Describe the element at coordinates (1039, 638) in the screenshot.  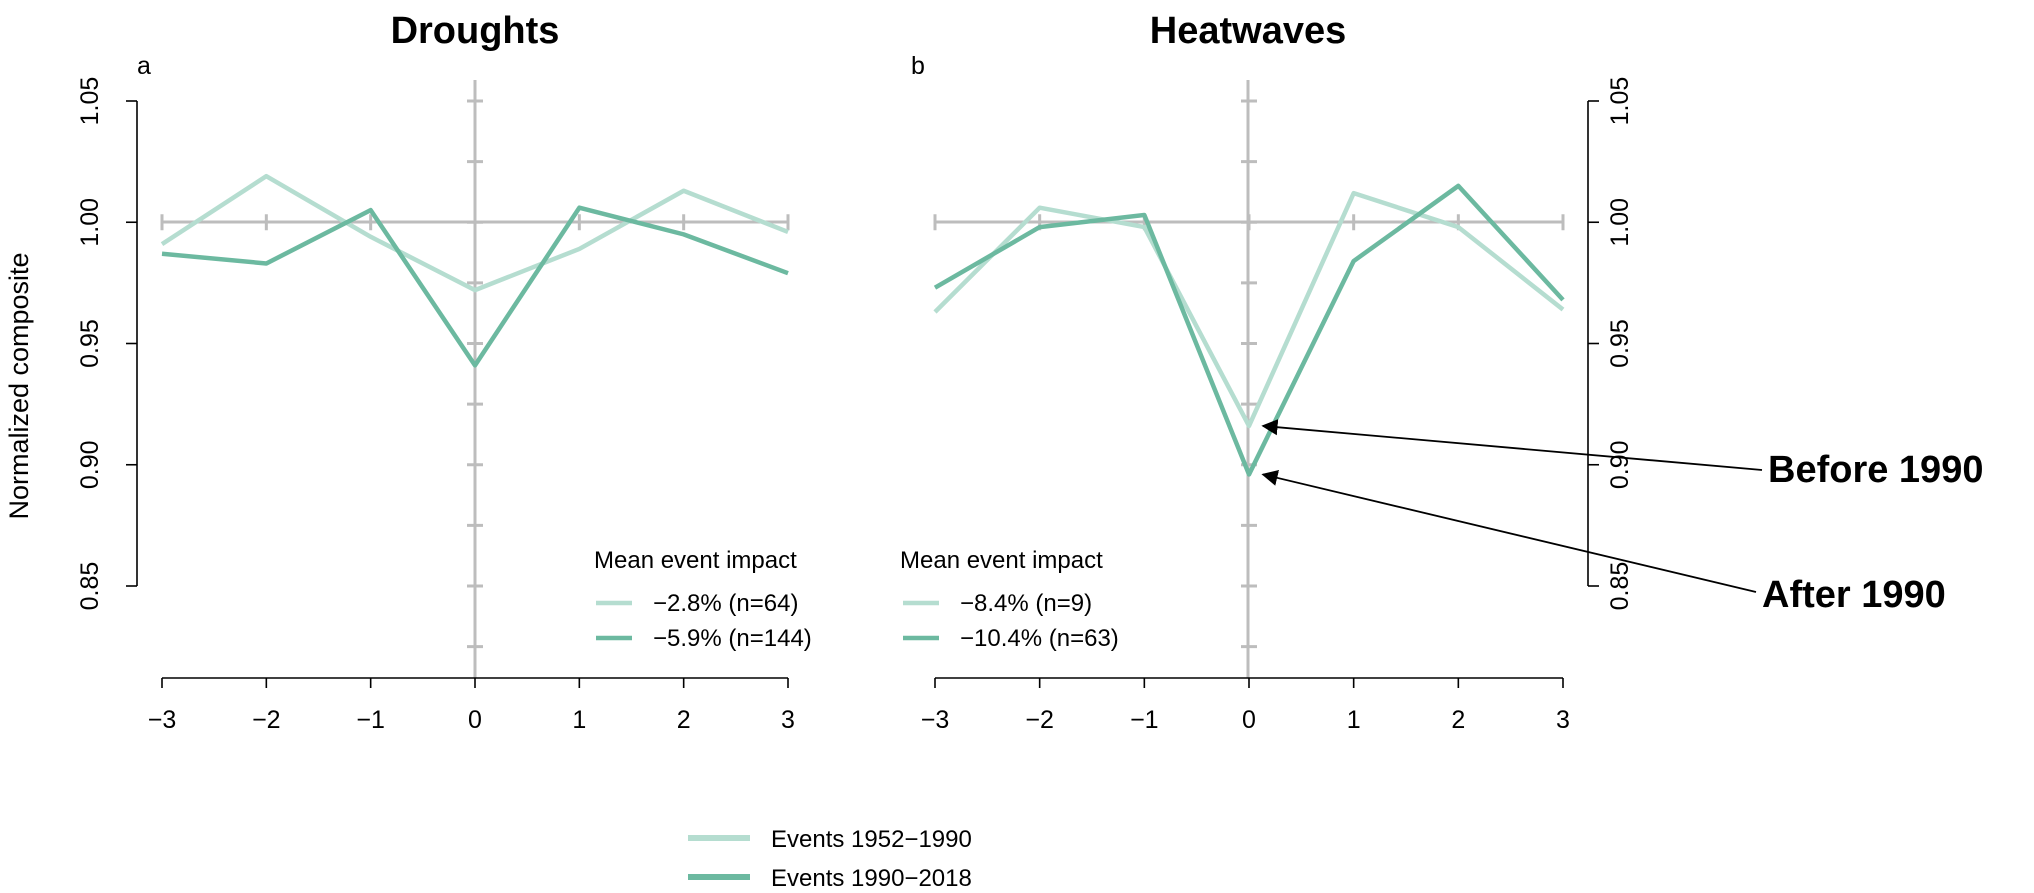
I see `legend-entry: −10.4% (n=63)` at that location.